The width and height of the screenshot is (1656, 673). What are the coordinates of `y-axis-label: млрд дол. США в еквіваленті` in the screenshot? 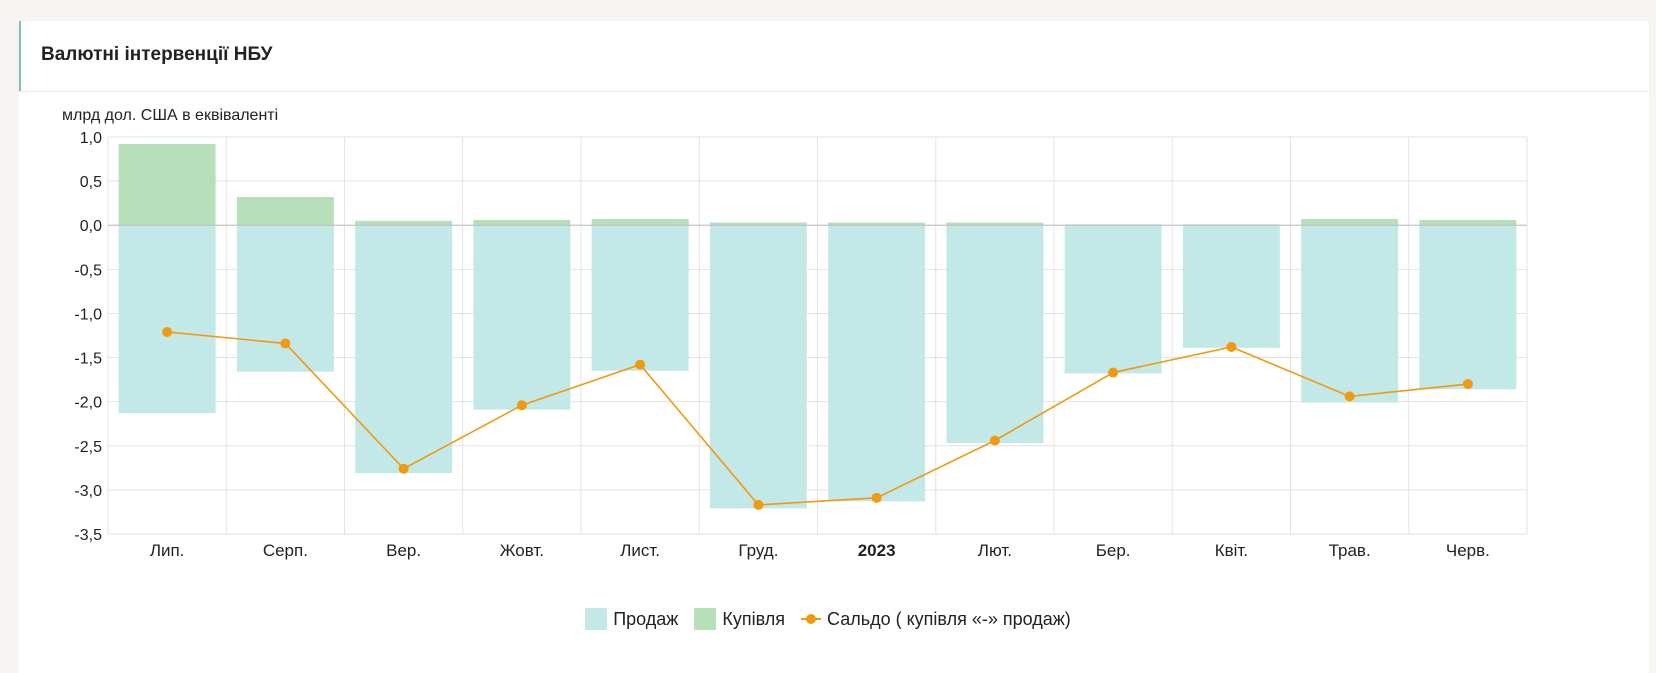 It's located at (170, 115).